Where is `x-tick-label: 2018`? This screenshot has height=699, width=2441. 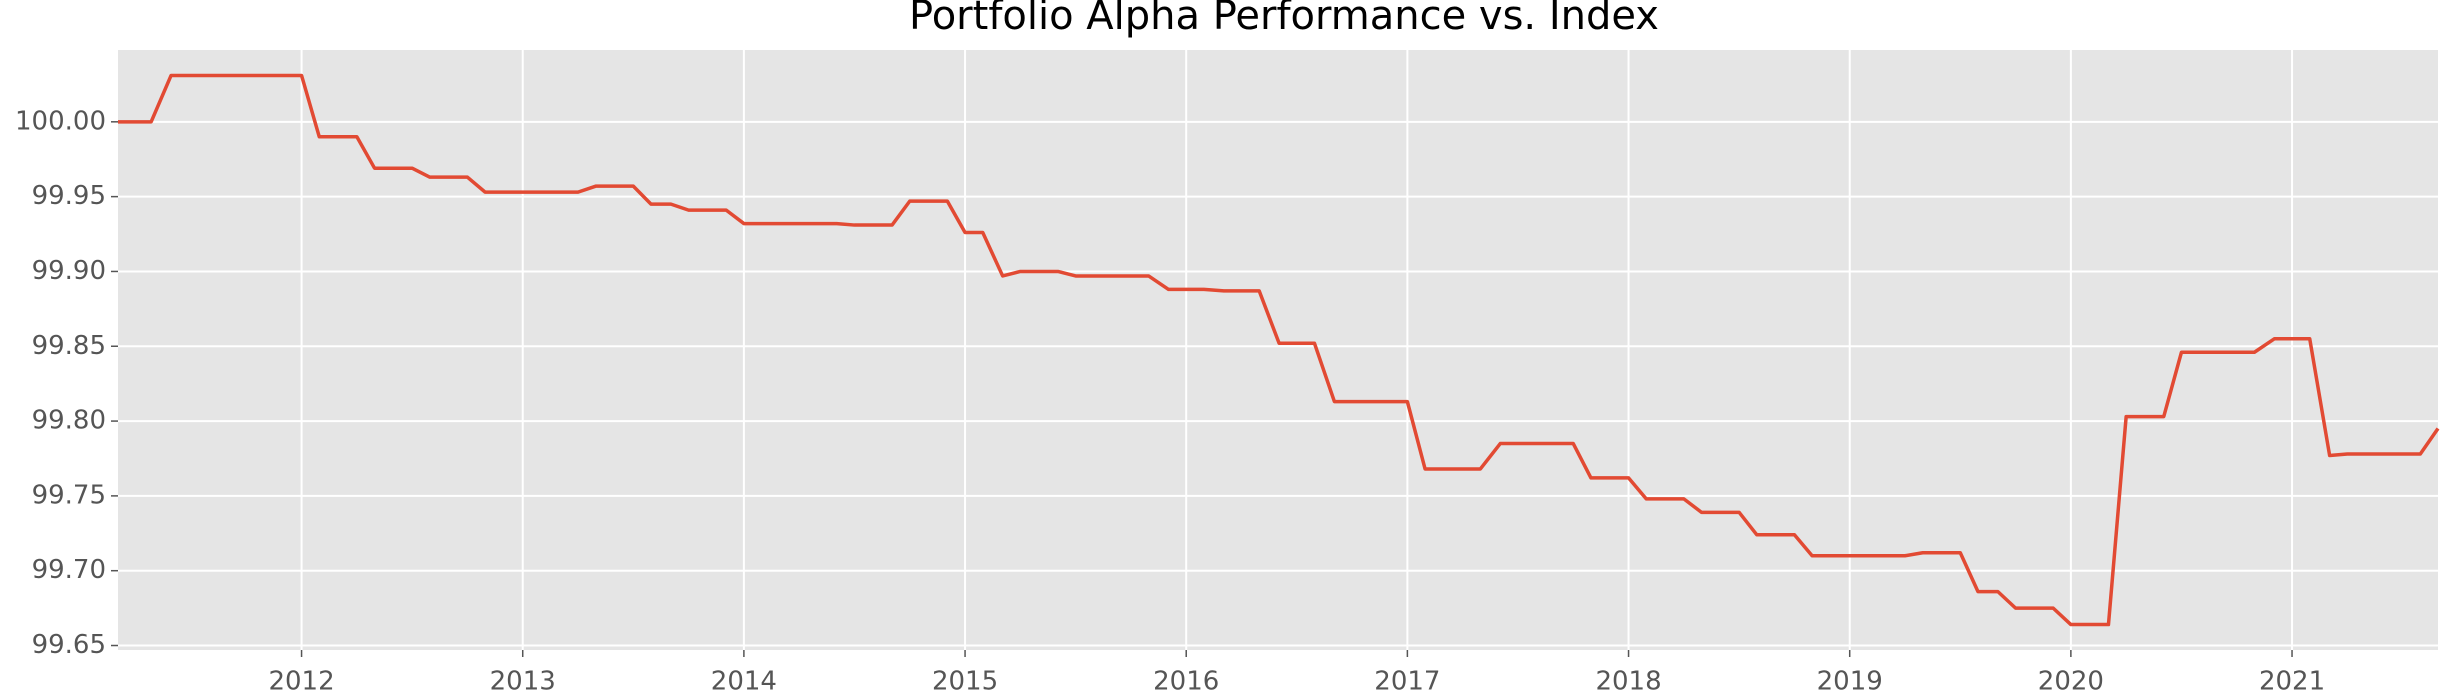
x-tick-label: 2018 is located at coordinates (1628, 682).